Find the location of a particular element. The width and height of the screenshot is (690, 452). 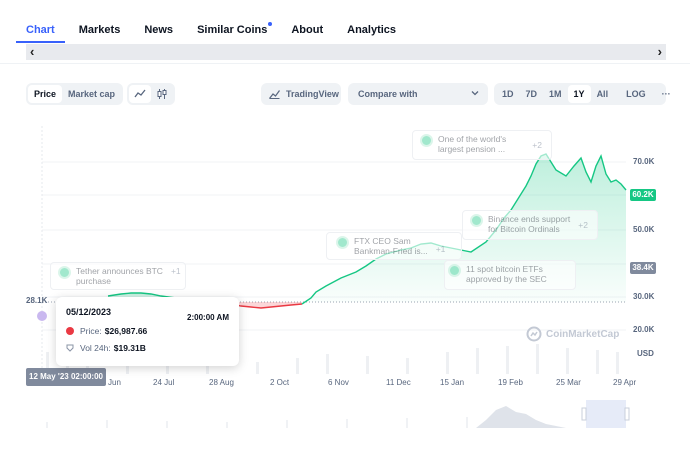

x-tick-label: 19 Feb is located at coordinates (510, 382).